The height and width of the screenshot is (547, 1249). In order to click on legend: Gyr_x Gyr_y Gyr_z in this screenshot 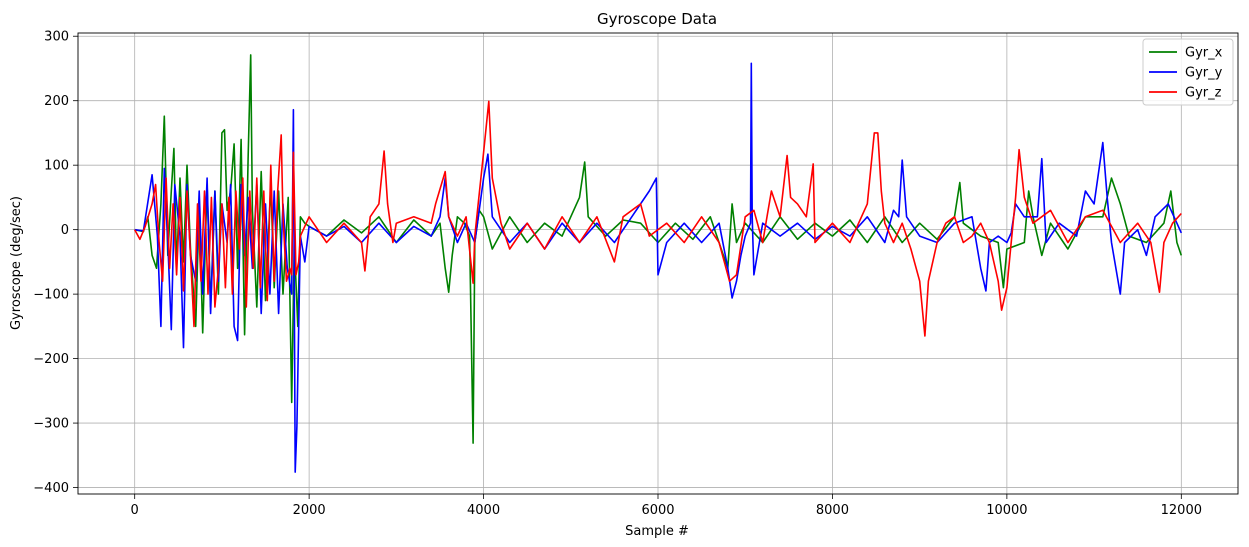, I will do `click(1188, 72)`.